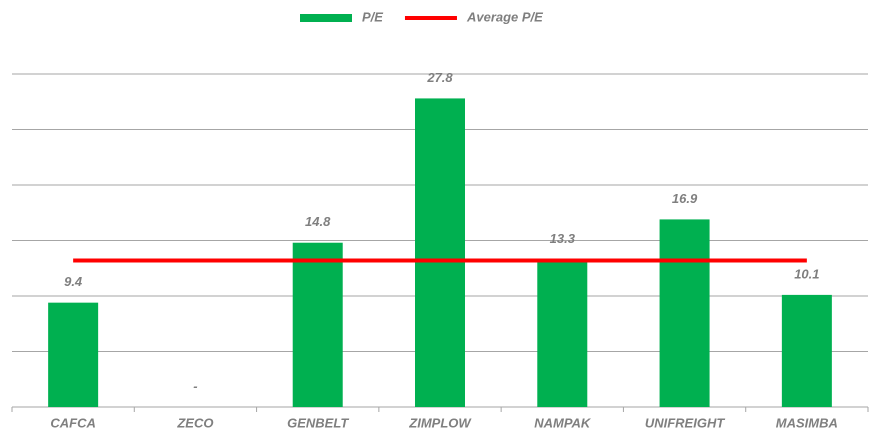  I want to click on x-tick-label: ZIMPLOW, so click(440, 422).